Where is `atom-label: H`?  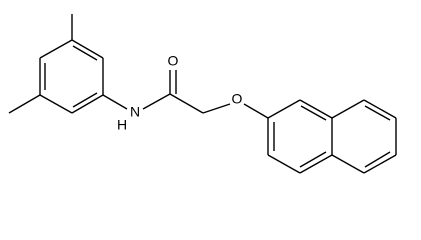
atom-label: H is located at coordinates (122, 125).